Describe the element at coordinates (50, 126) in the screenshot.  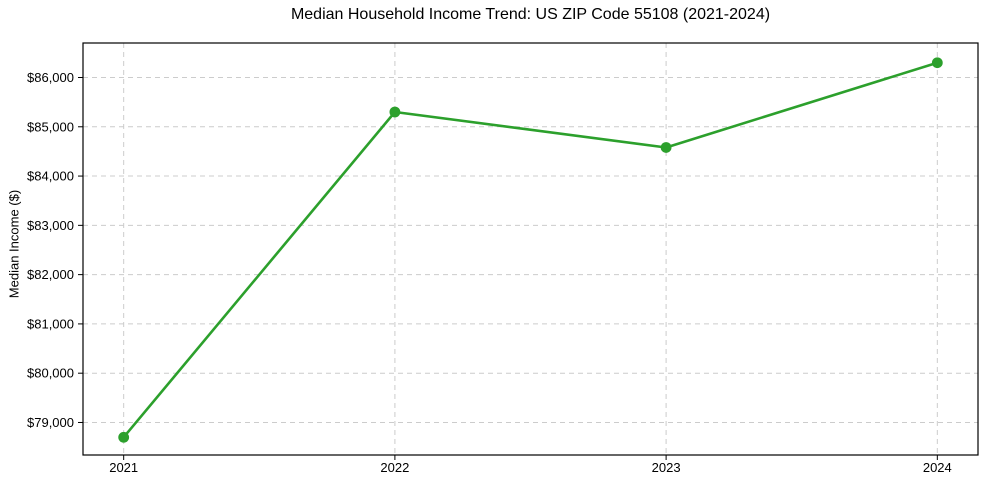
I see `y-tick-label: $85,000` at that location.